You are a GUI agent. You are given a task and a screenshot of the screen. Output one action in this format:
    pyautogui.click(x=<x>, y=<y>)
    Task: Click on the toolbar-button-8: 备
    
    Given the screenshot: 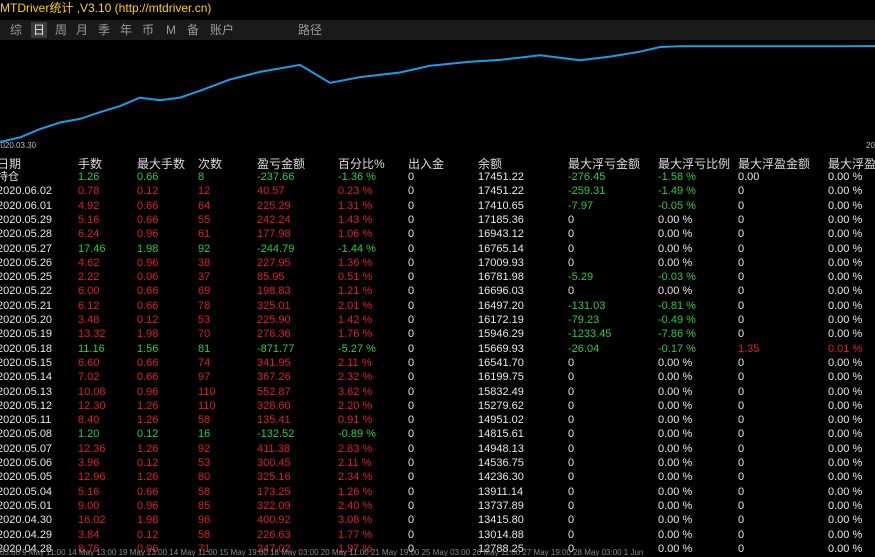 What is the action you would take?
    pyautogui.click(x=193, y=30)
    